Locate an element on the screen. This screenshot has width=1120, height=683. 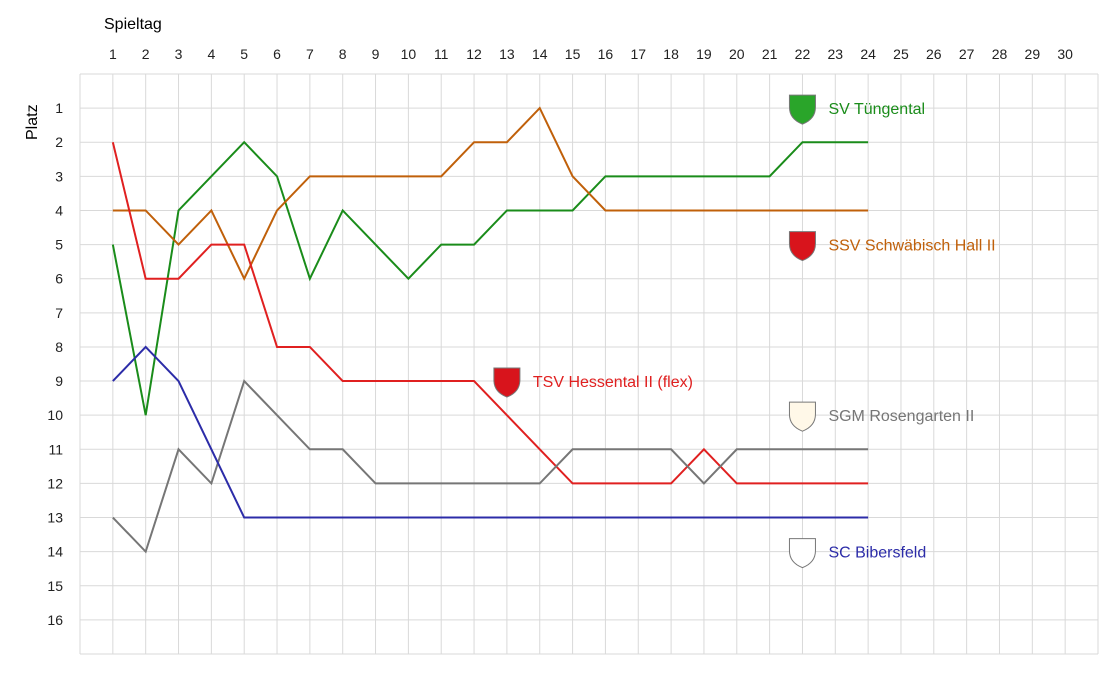
x-tick-label: 12 is located at coordinates (474, 54).